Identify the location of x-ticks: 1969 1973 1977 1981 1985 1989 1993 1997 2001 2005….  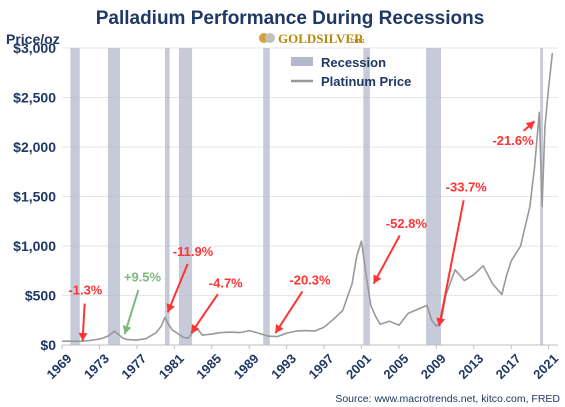
(302, 363).